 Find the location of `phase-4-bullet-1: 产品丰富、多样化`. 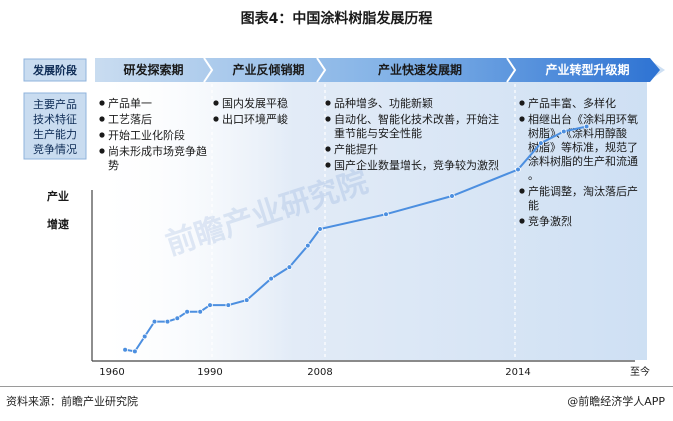

phase-4-bullet-1: 产品丰富、多样化 is located at coordinates (572, 103).